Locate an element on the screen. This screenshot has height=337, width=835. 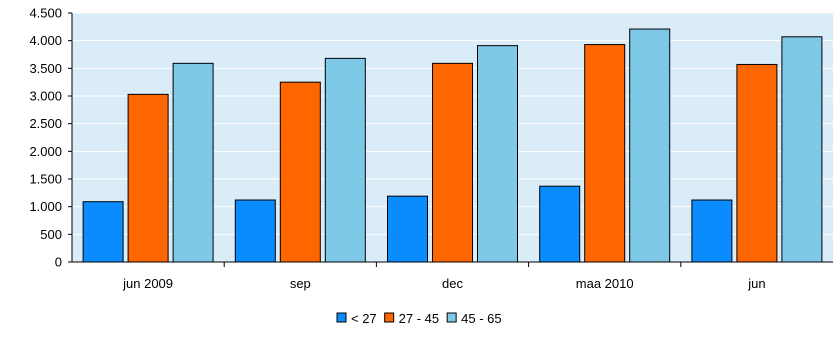
x-tick-label: sep is located at coordinates (300, 283).